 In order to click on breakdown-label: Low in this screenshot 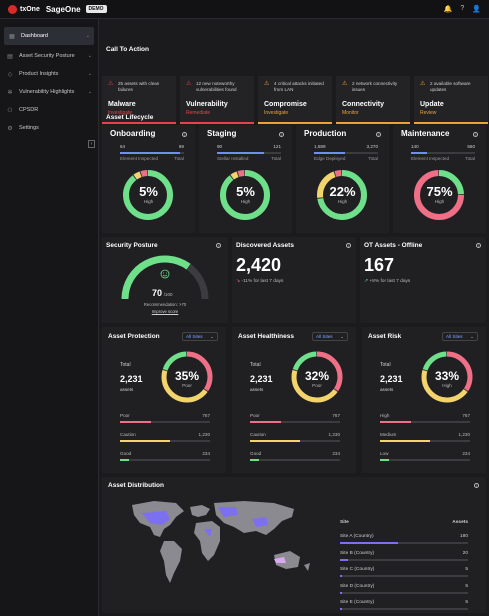, I will do `click(384, 453)`.